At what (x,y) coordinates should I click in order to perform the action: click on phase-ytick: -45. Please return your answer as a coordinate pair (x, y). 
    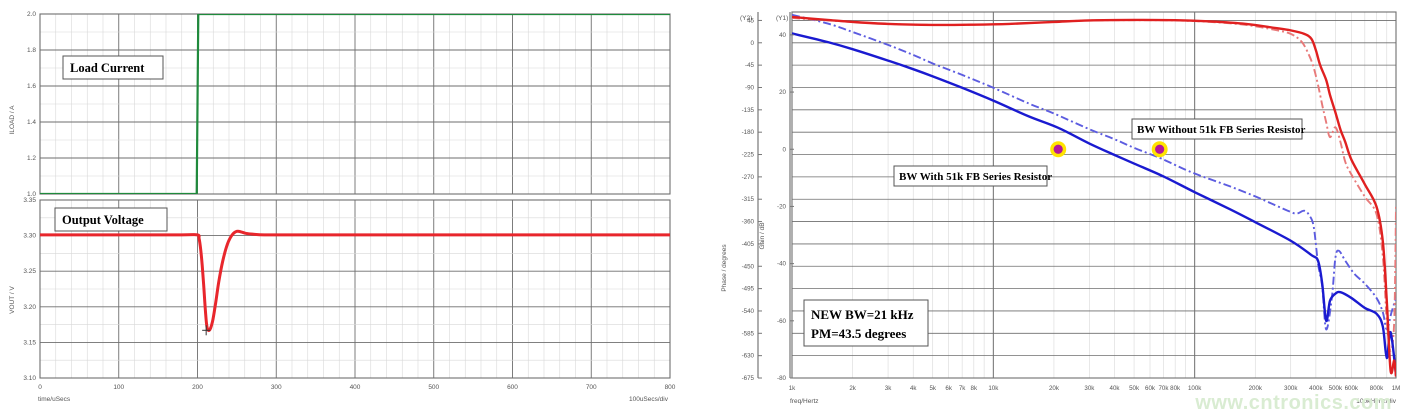
    Looking at the image, I should click on (750, 65).